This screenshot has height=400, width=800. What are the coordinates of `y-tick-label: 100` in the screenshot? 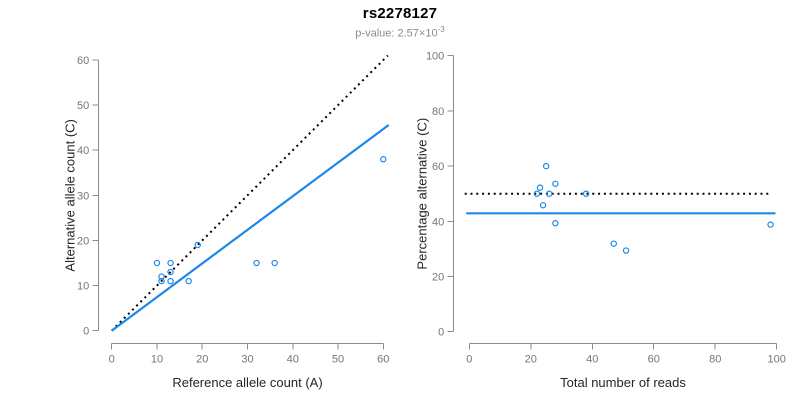 It's located at (435, 57).